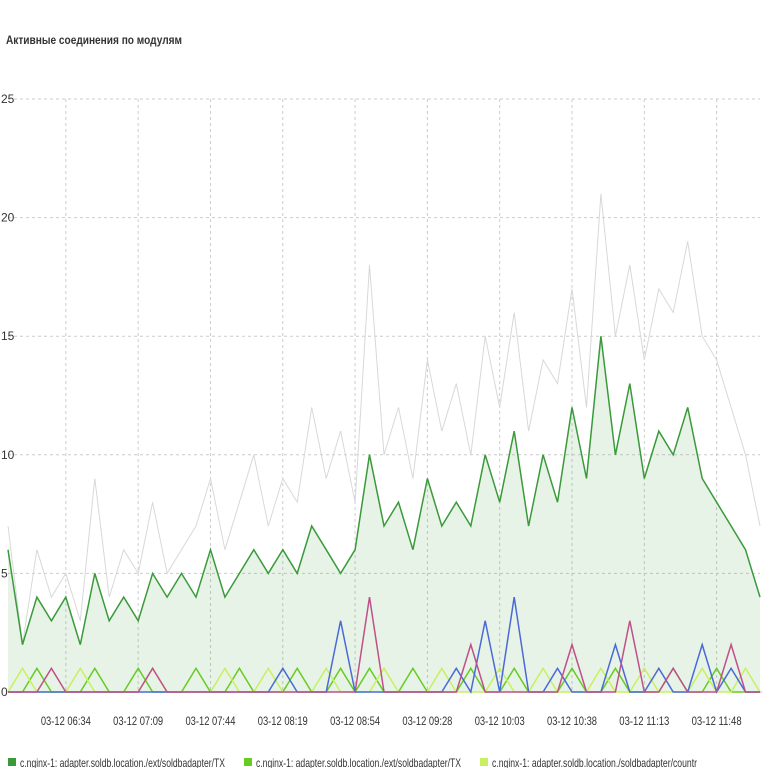 Image resolution: width=768 pixels, height=773 pixels. What do you see at coordinates (138, 721) in the screenshot?
I see `x-tick-label: 03-12 07:09` at bounding box center [138, 721].